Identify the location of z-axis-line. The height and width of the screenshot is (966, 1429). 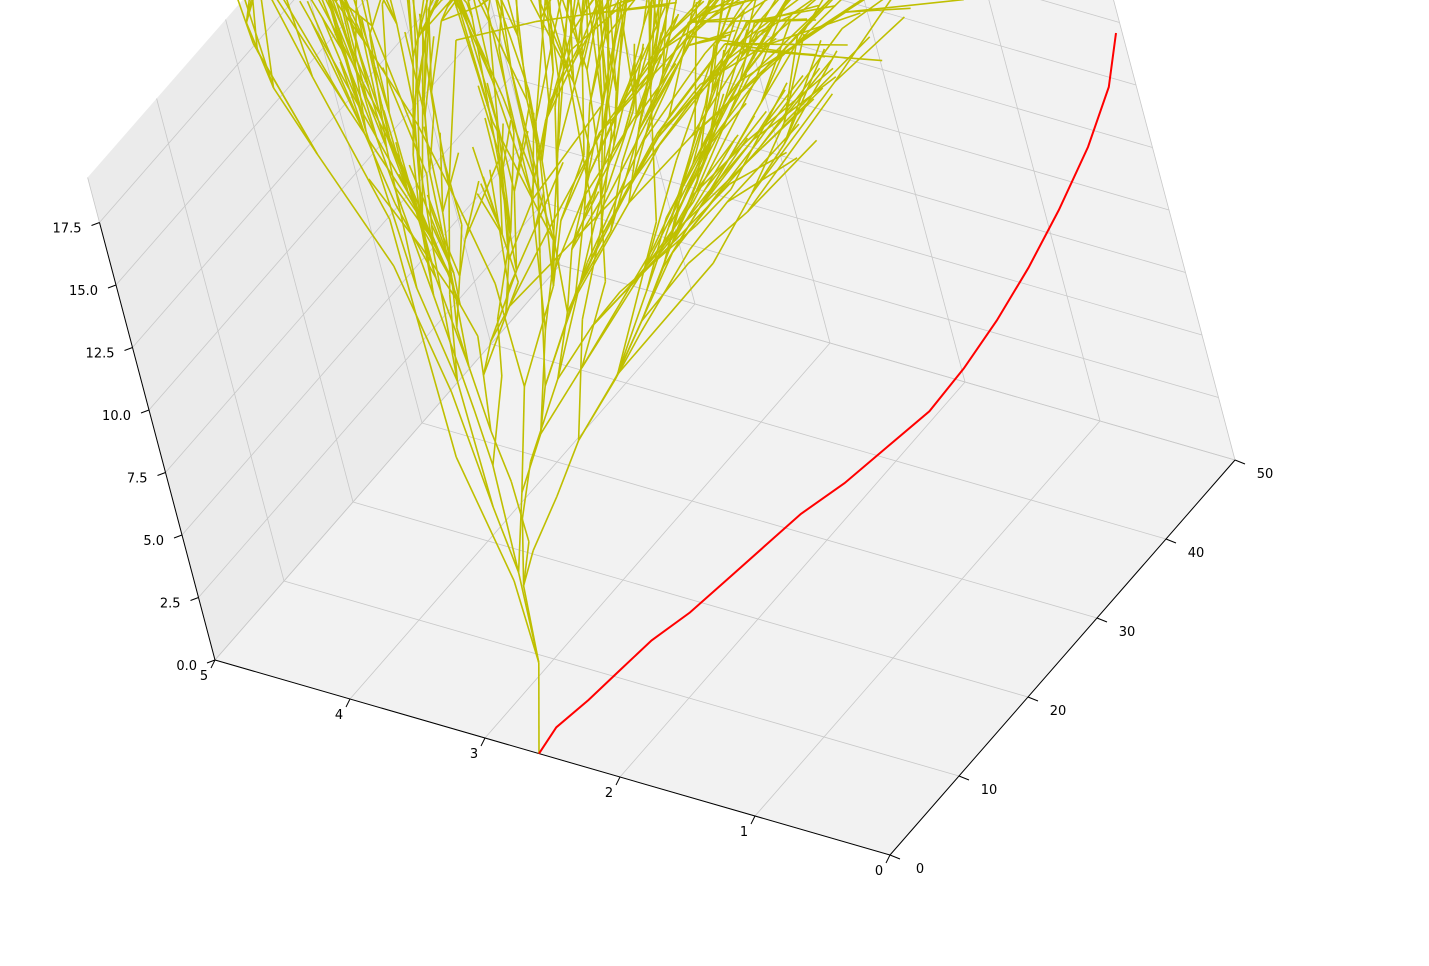
(157, 441).